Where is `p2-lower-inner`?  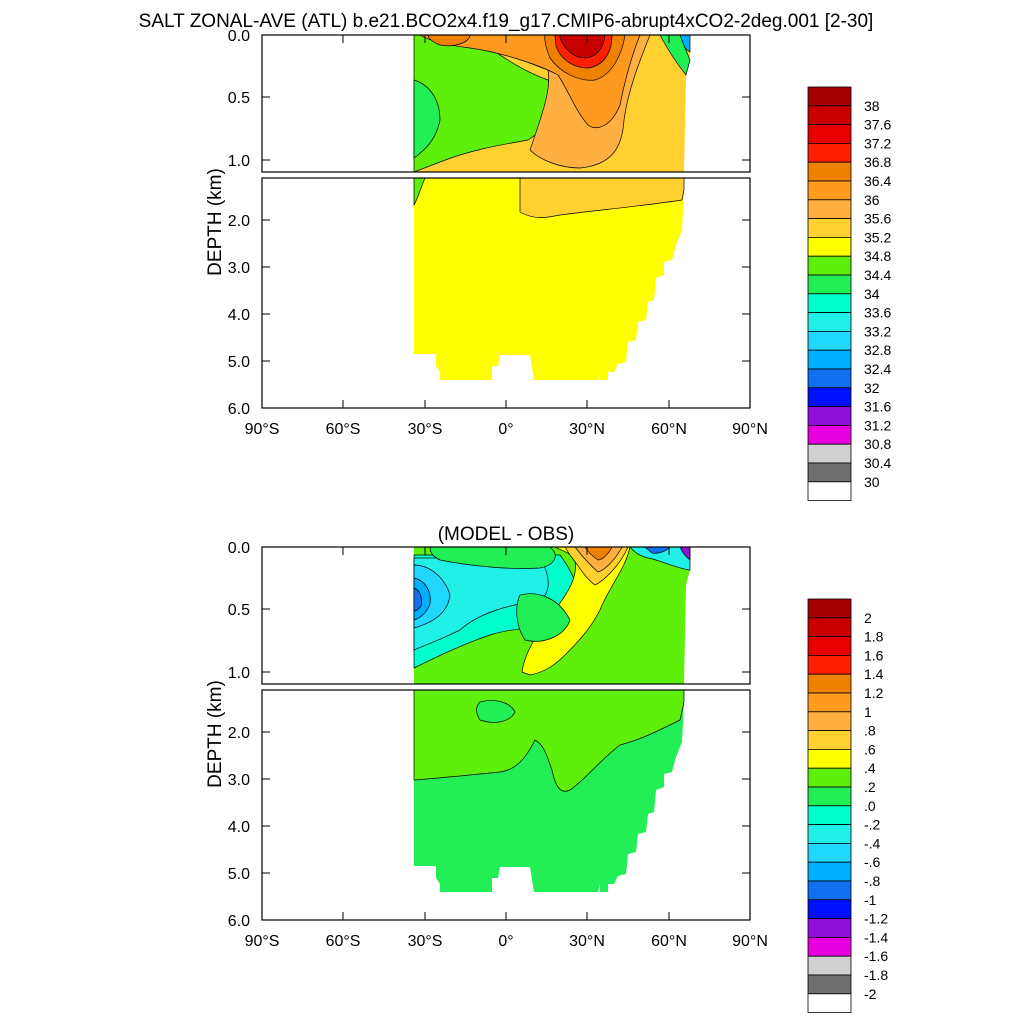 p2-lower-inner is located at coordinates (496, 711).